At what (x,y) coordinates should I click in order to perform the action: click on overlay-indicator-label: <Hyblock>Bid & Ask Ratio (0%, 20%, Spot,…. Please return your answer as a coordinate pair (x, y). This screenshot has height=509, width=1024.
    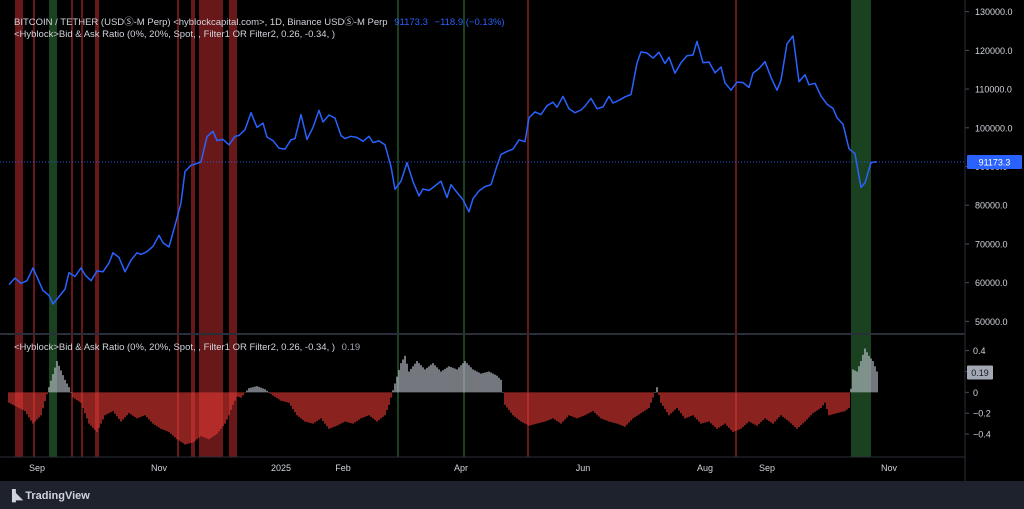
    Looking at the image, I should click on (175, 34).